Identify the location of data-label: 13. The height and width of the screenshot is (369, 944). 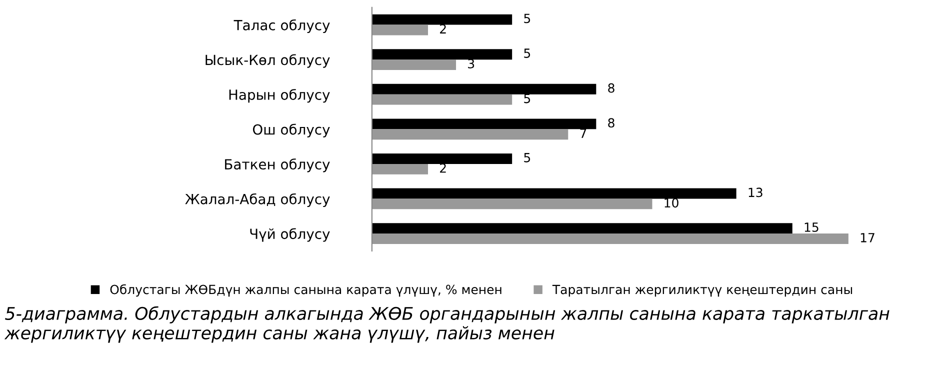
(755, 193).